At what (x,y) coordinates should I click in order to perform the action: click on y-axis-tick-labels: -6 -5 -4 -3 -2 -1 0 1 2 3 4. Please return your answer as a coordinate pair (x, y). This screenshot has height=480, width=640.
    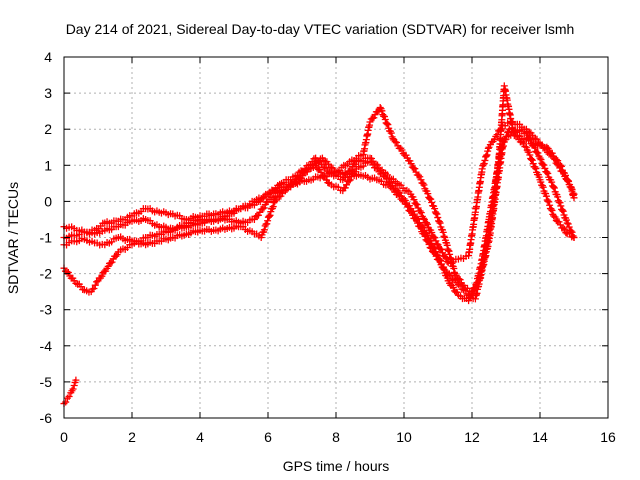
    Looking at the image, I should click on (46, 237).